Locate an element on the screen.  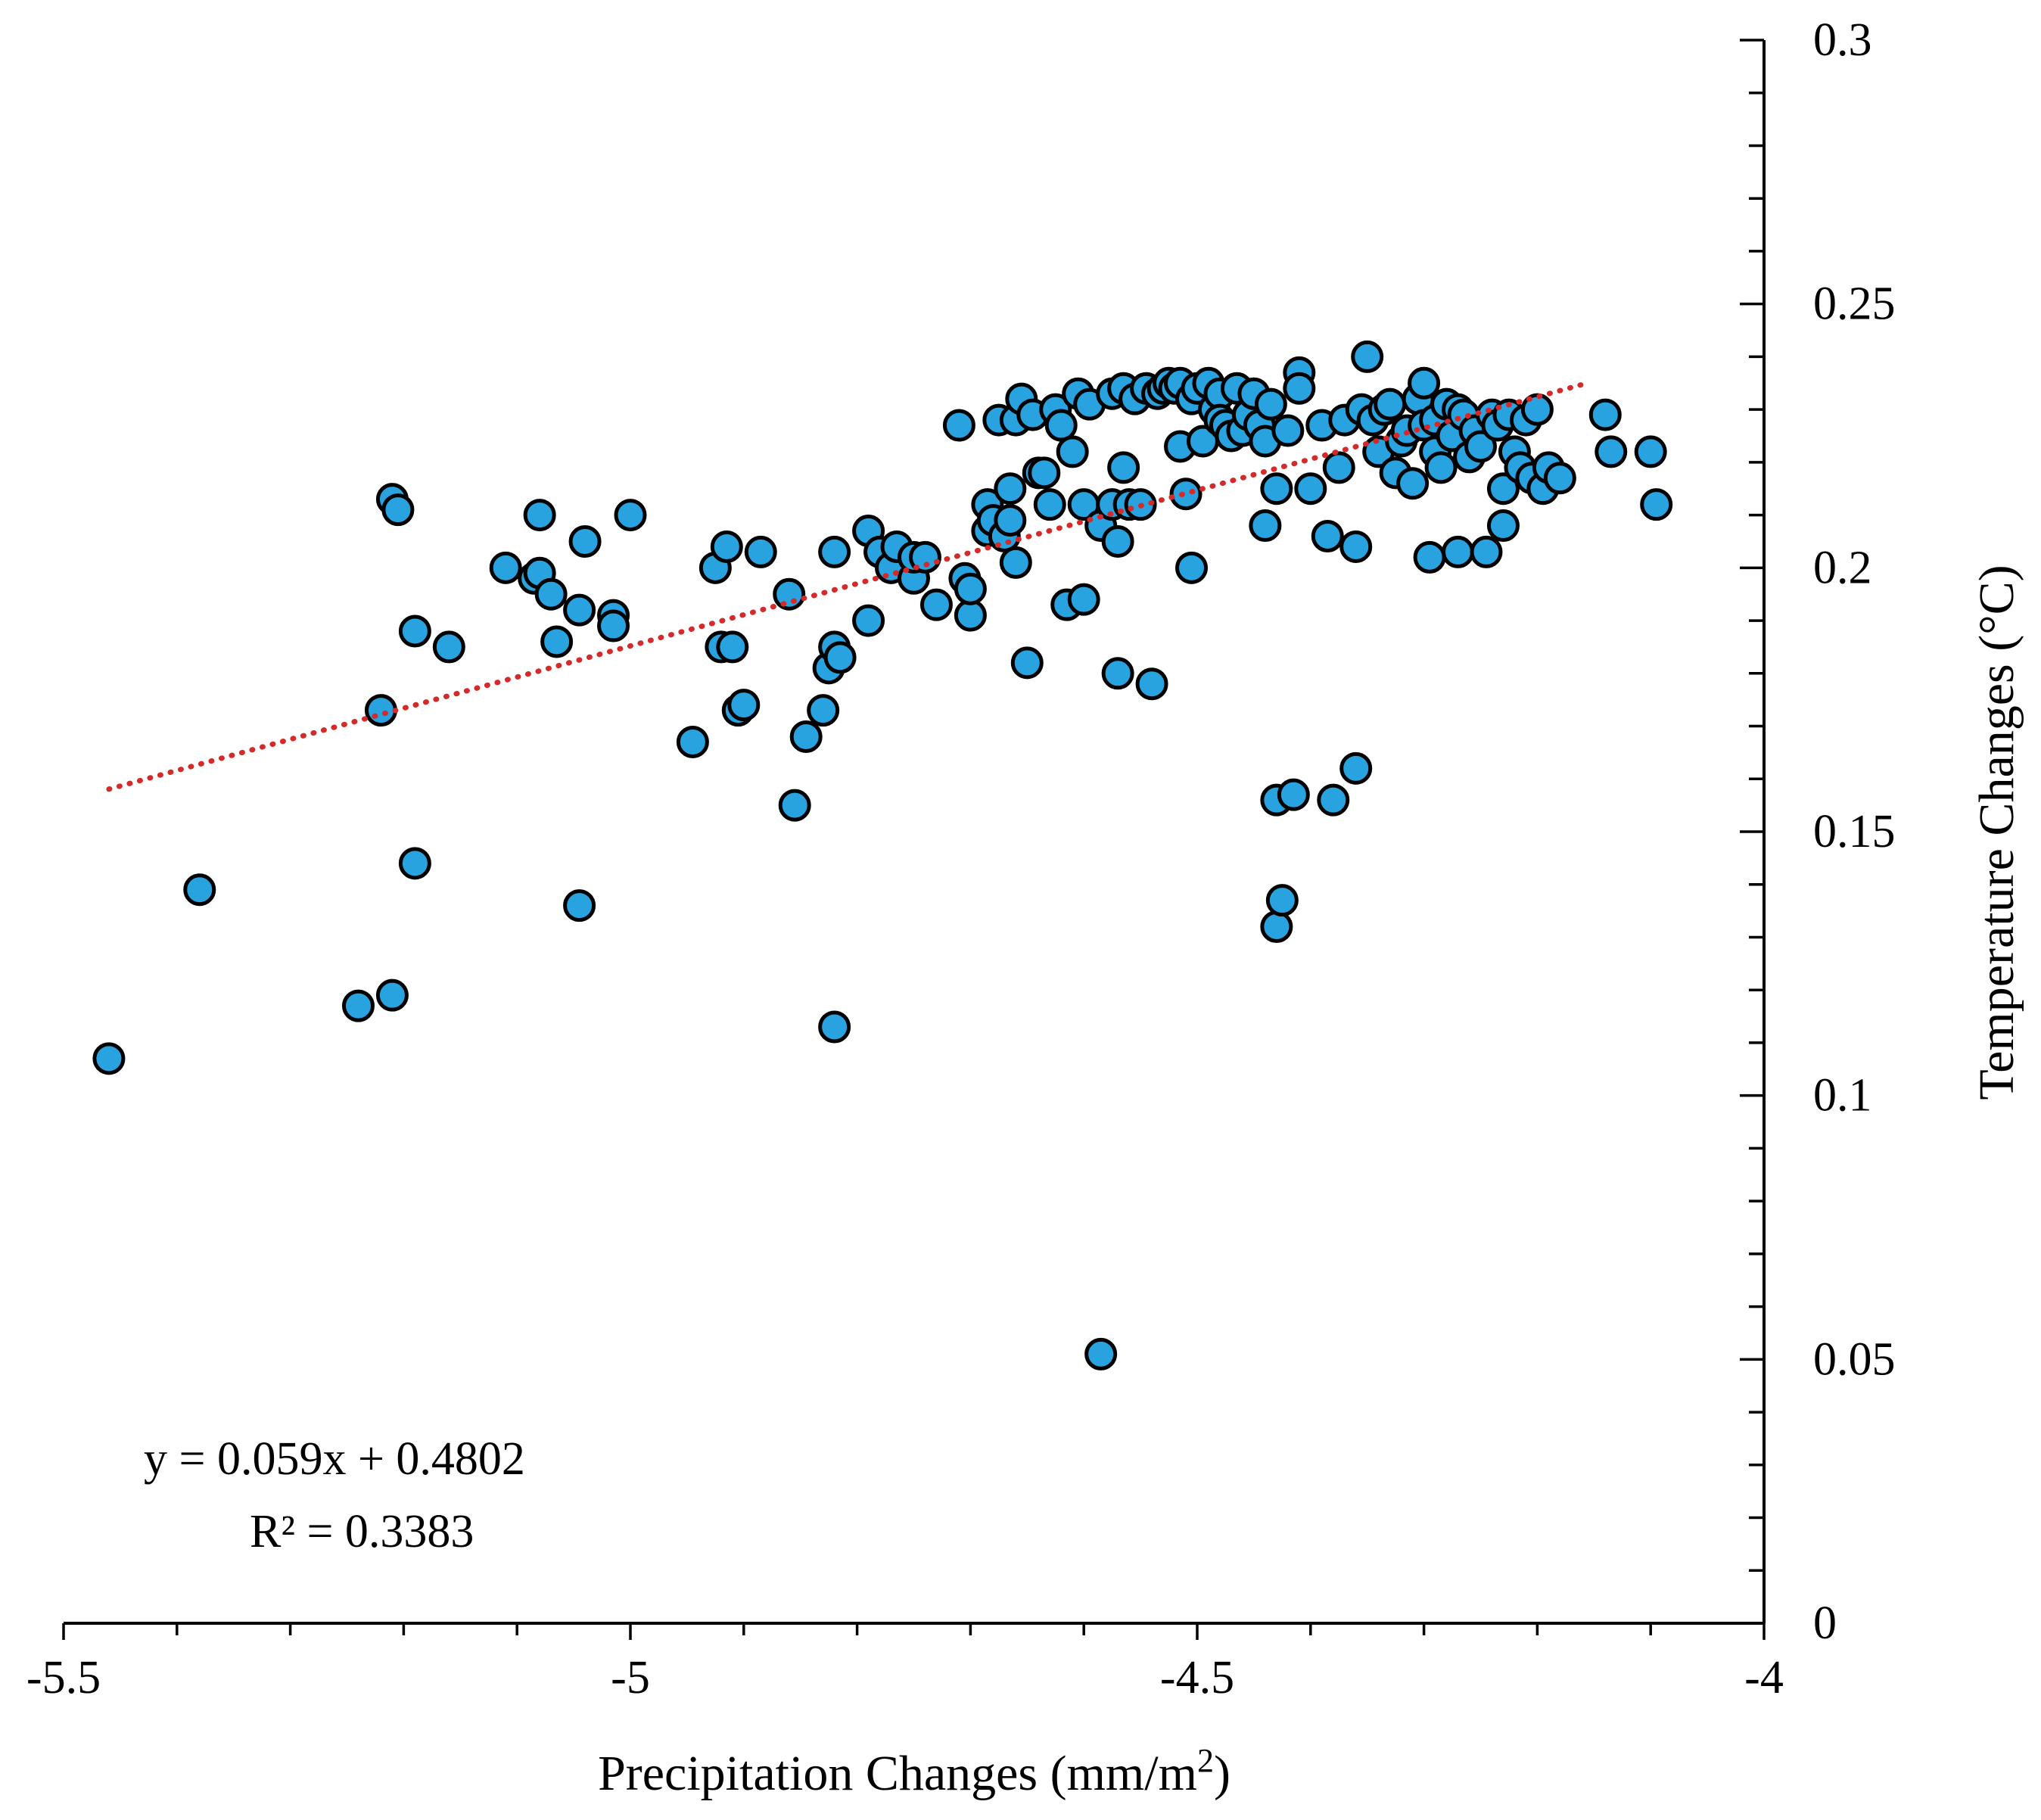
x-tick-label: -4.5 is located at coordinates (1197, 1677).